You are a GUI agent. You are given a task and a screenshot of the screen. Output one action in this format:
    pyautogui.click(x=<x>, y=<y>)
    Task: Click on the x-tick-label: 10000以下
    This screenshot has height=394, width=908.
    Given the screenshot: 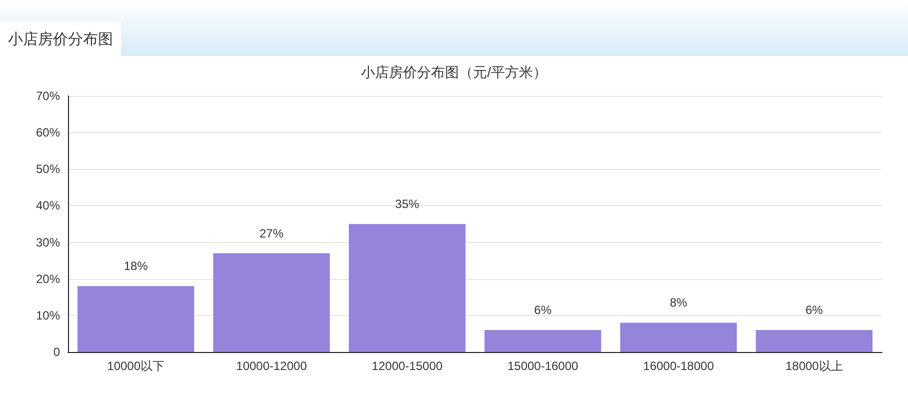 What is the action you would take?
    pyautogui.click(x=136, y=366)
    